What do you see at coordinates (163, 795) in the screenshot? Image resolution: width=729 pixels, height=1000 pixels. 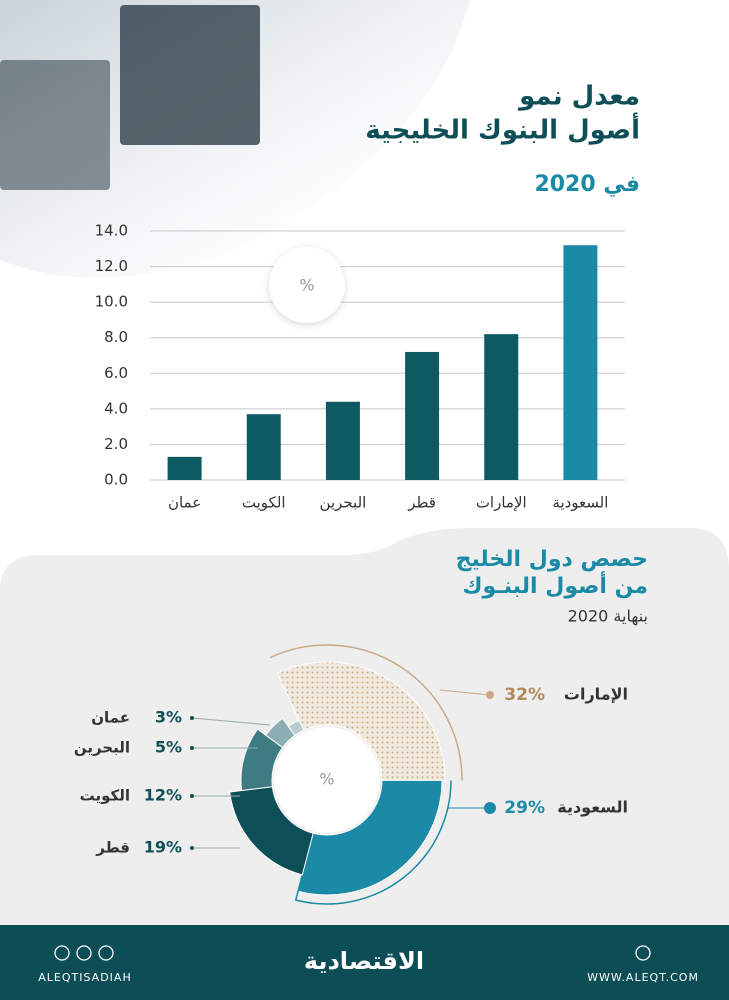 I see `value-label: 12%` at bounding box center [163, 795].